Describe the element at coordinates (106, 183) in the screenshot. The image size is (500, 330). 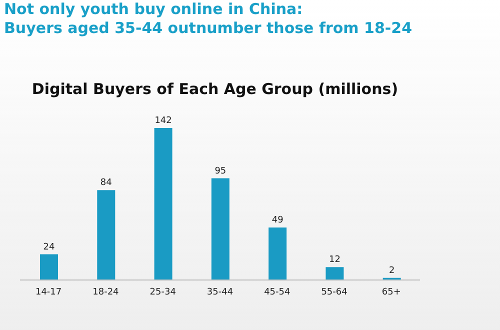
I see `data-label: 84` at that location.